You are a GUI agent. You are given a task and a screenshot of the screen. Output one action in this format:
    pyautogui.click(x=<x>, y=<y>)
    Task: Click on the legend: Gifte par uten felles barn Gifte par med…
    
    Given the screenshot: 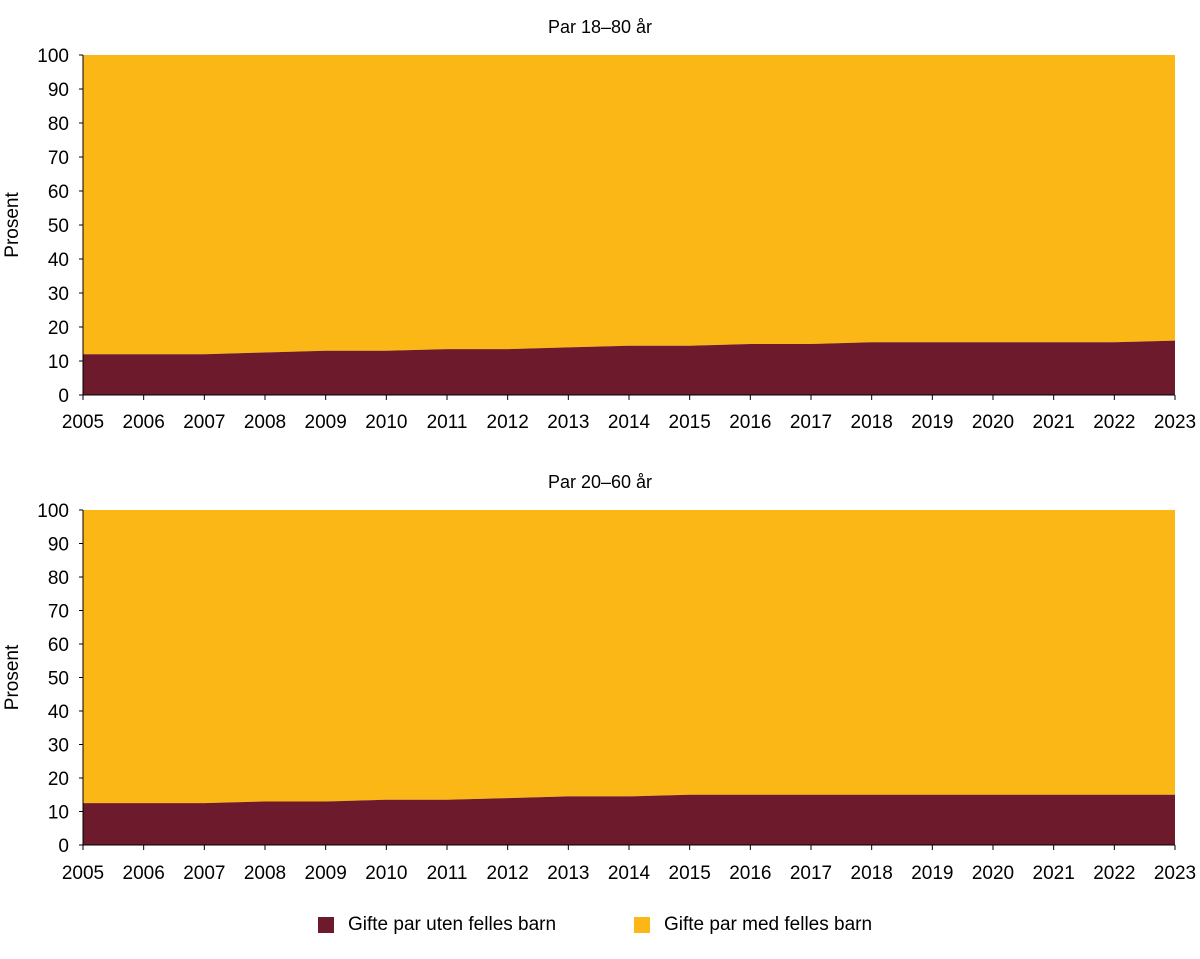 What is the action you would take?
    pyautogui.click(x=600, y=932)
    